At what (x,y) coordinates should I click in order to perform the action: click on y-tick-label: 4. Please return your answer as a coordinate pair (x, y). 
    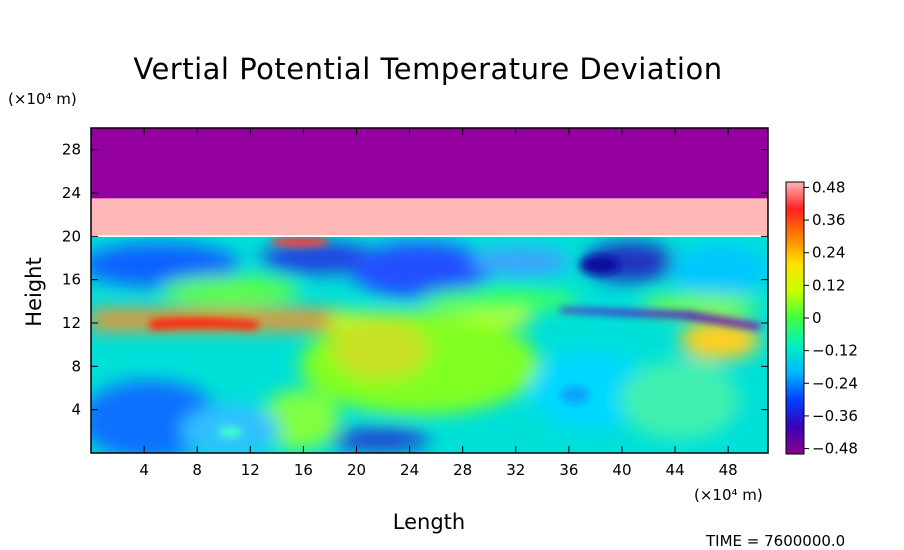
    Looking at the image, I should click on (76, 410).